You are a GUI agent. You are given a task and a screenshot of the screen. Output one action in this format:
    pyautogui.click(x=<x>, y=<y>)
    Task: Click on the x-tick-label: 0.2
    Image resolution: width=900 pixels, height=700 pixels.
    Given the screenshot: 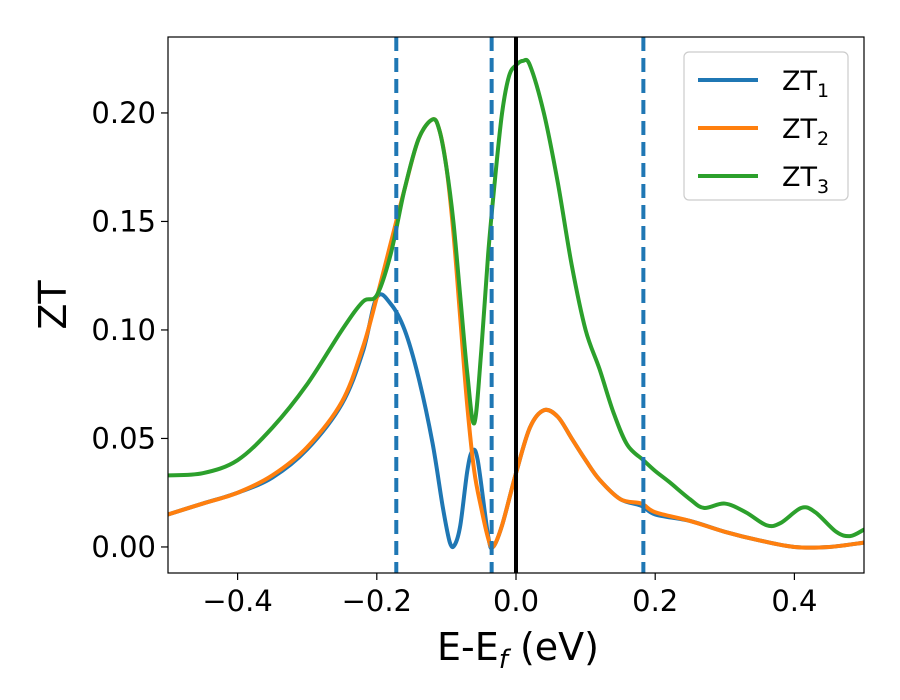 What is the action you would take?
    pyautogui.click(x=655, y=601)
    